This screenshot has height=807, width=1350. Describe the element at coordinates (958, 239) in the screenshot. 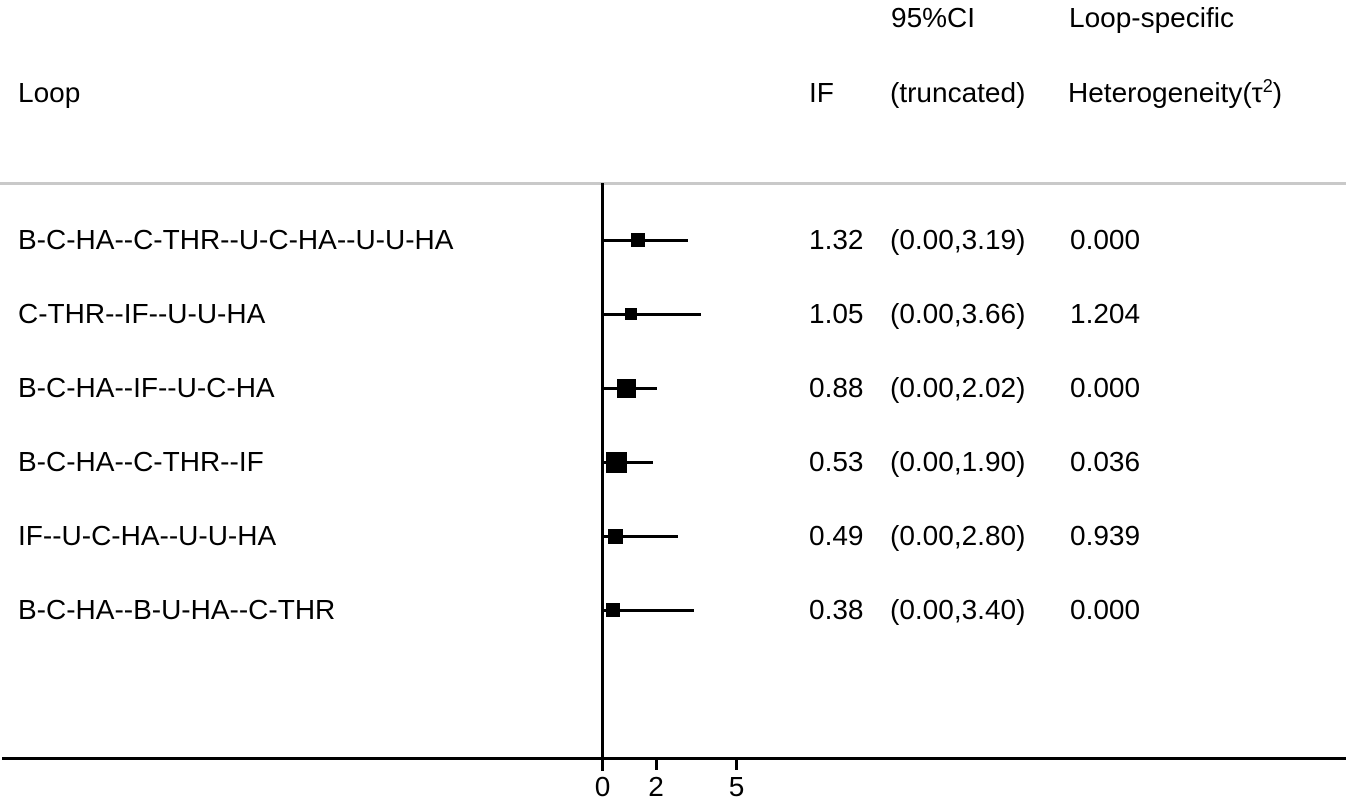

I see `ci-value: (0.00,3.19)` at that location.